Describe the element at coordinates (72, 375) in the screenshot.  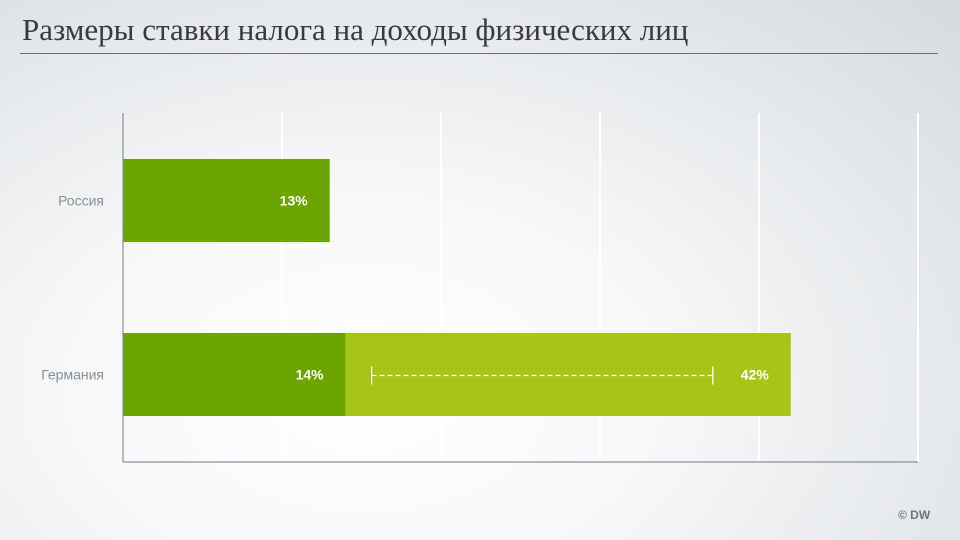
I see `category-label: Германия` at that location.